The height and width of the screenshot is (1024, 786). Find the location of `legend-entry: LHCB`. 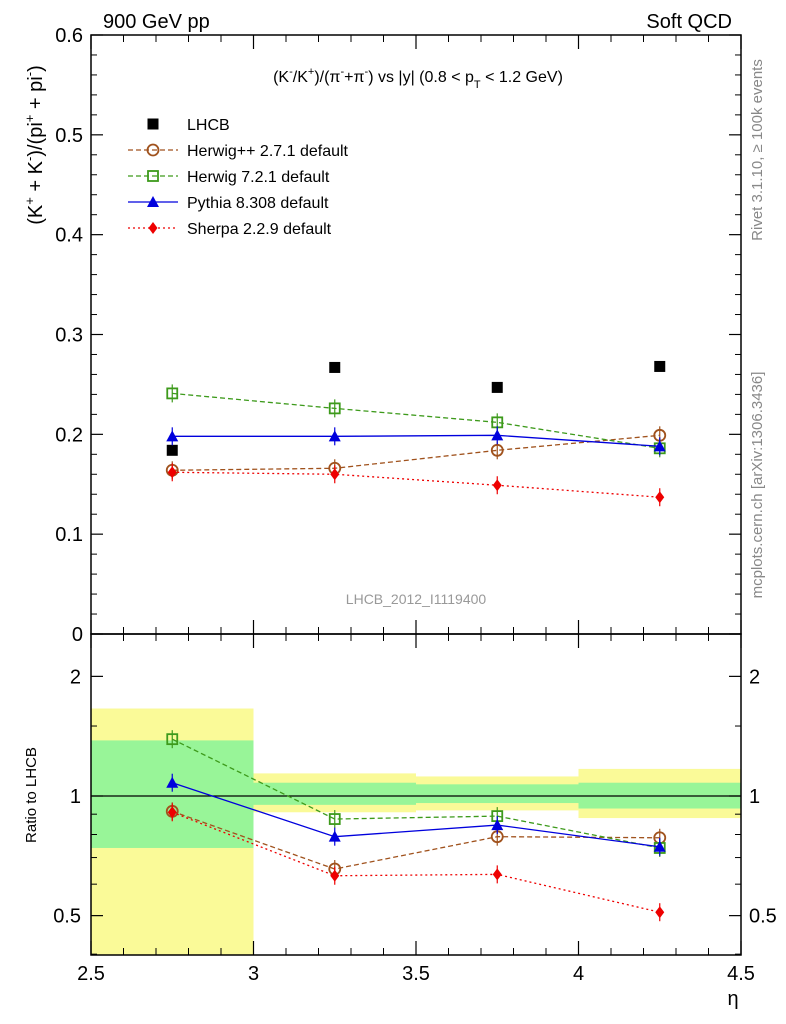

legend-entry: LHCB is located at coordinates (188, 125).